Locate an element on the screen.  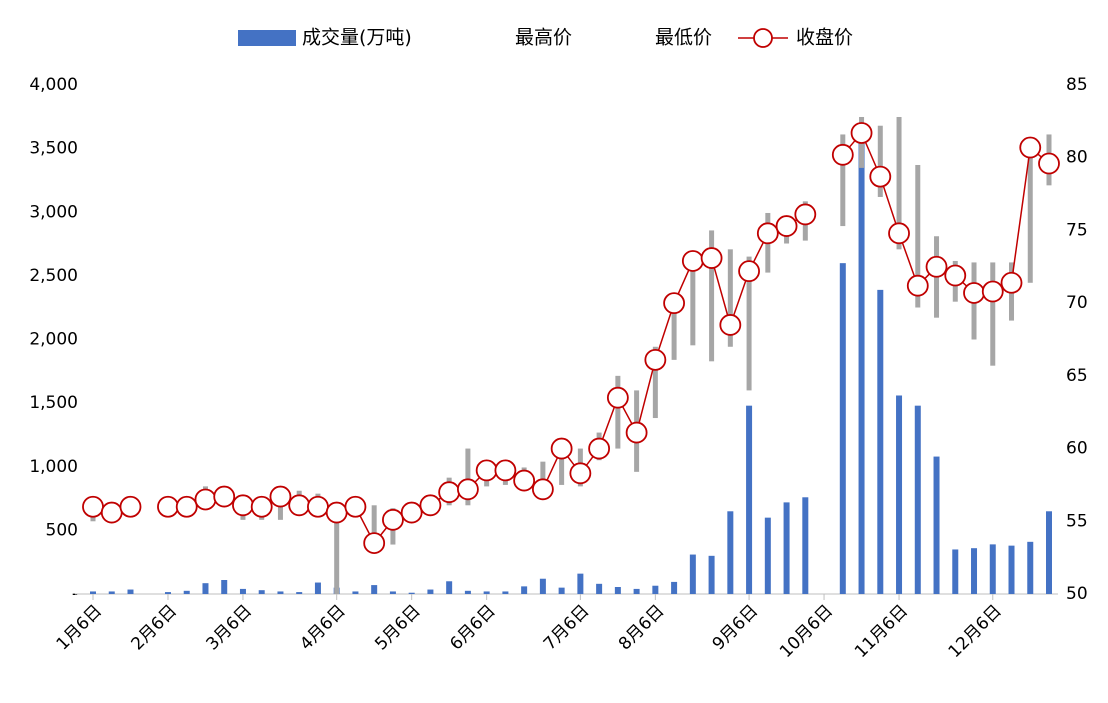
y-tick-label: 3,000 is located at coordinates (53, 212).